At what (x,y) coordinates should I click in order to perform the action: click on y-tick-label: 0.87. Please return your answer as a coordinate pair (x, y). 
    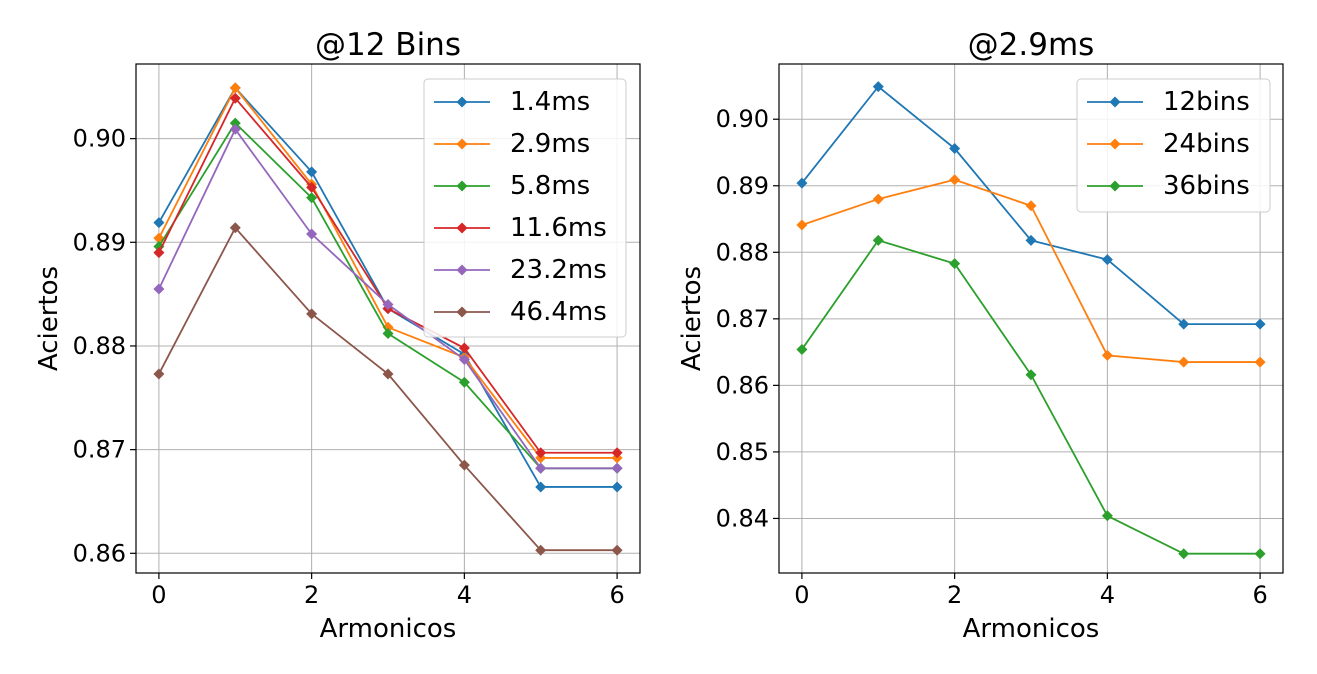
    Looking at the image, I should click on (742, 319).